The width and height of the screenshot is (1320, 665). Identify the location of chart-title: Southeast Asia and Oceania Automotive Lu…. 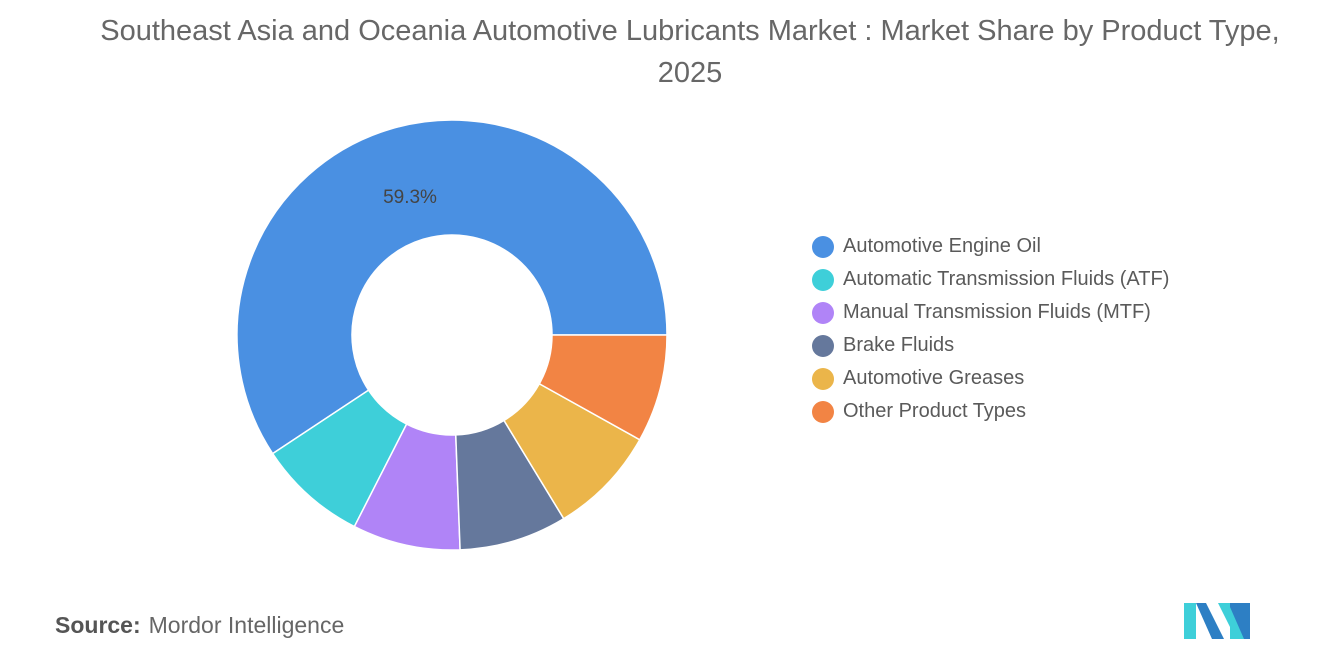
(690, 52).